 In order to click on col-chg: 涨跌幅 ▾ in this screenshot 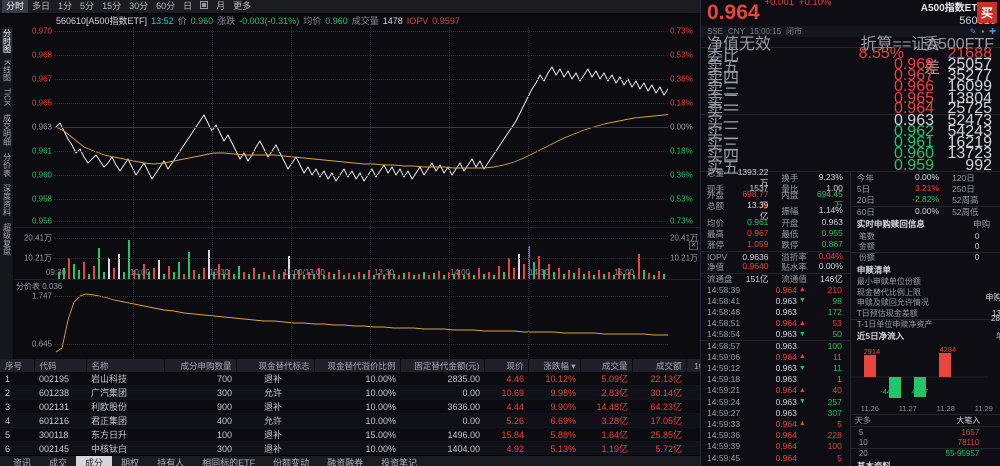, I will do `click(554, 365)`.